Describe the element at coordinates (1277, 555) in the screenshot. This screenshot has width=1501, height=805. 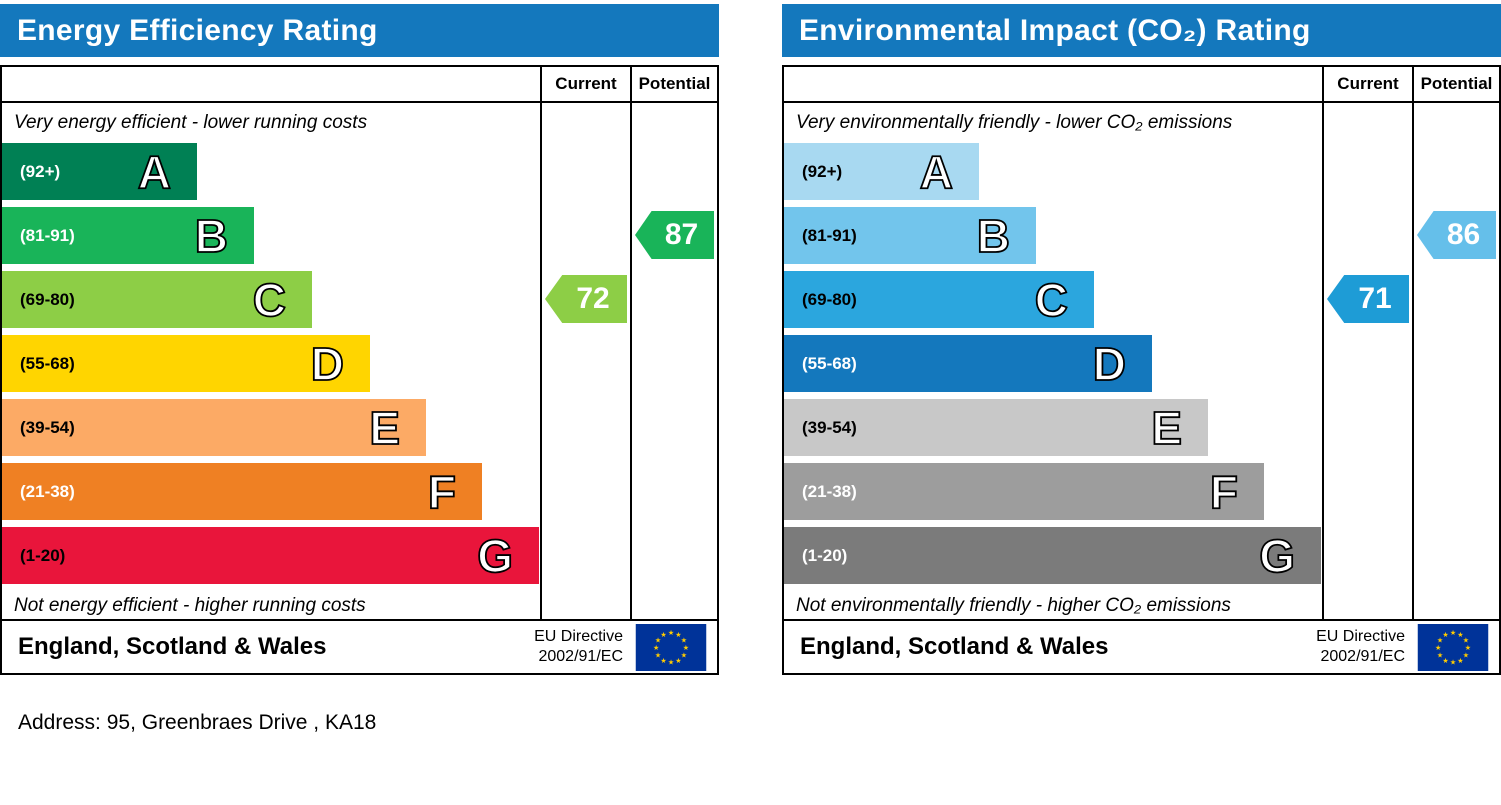
I see `band-letter: G` at that location.